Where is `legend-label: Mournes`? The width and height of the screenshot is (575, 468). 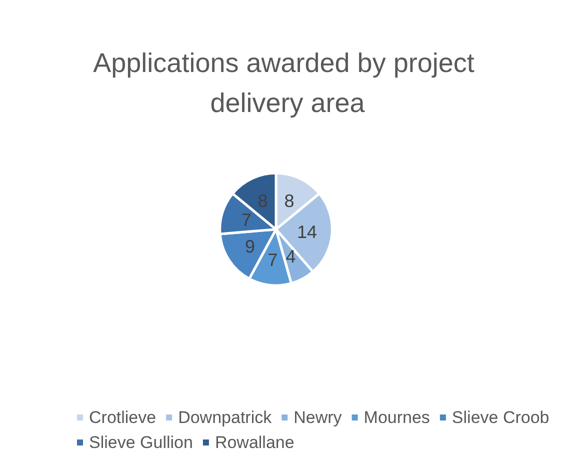
legend-label: Mournes is located at coordinates (397, 417).